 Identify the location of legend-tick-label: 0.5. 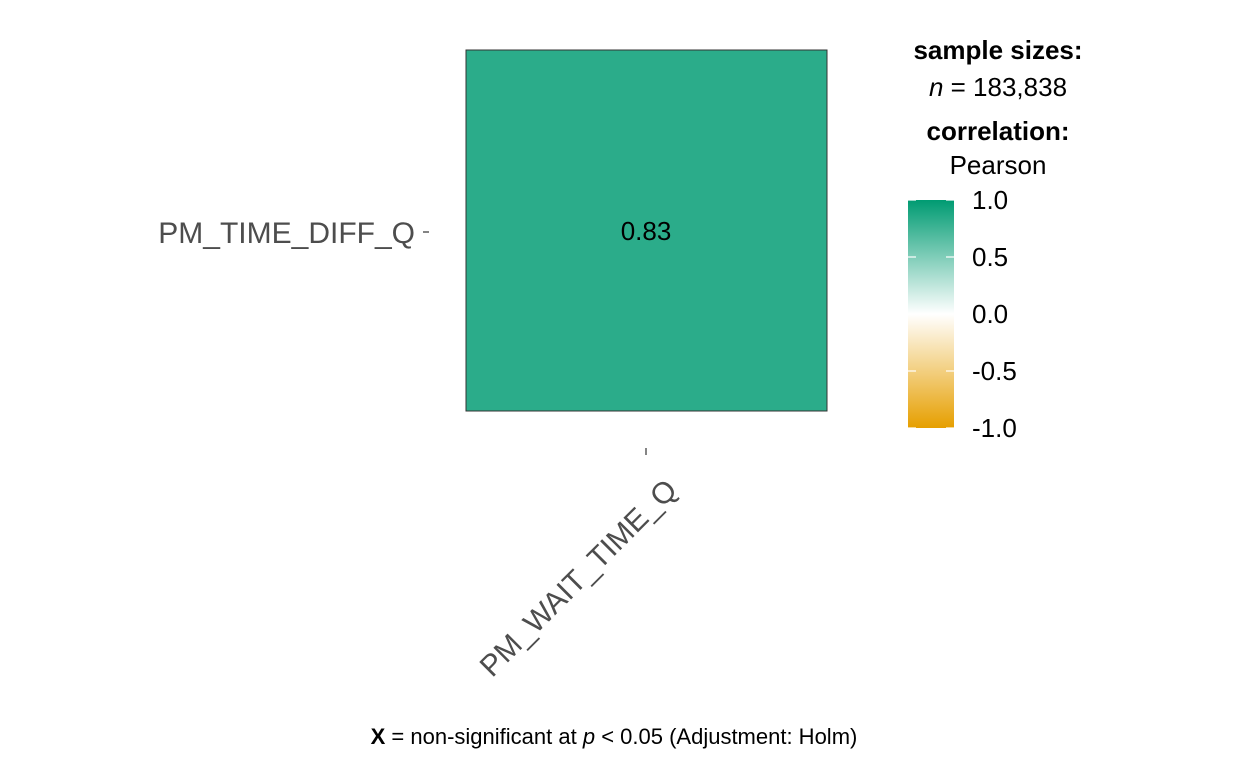
(990, 257).